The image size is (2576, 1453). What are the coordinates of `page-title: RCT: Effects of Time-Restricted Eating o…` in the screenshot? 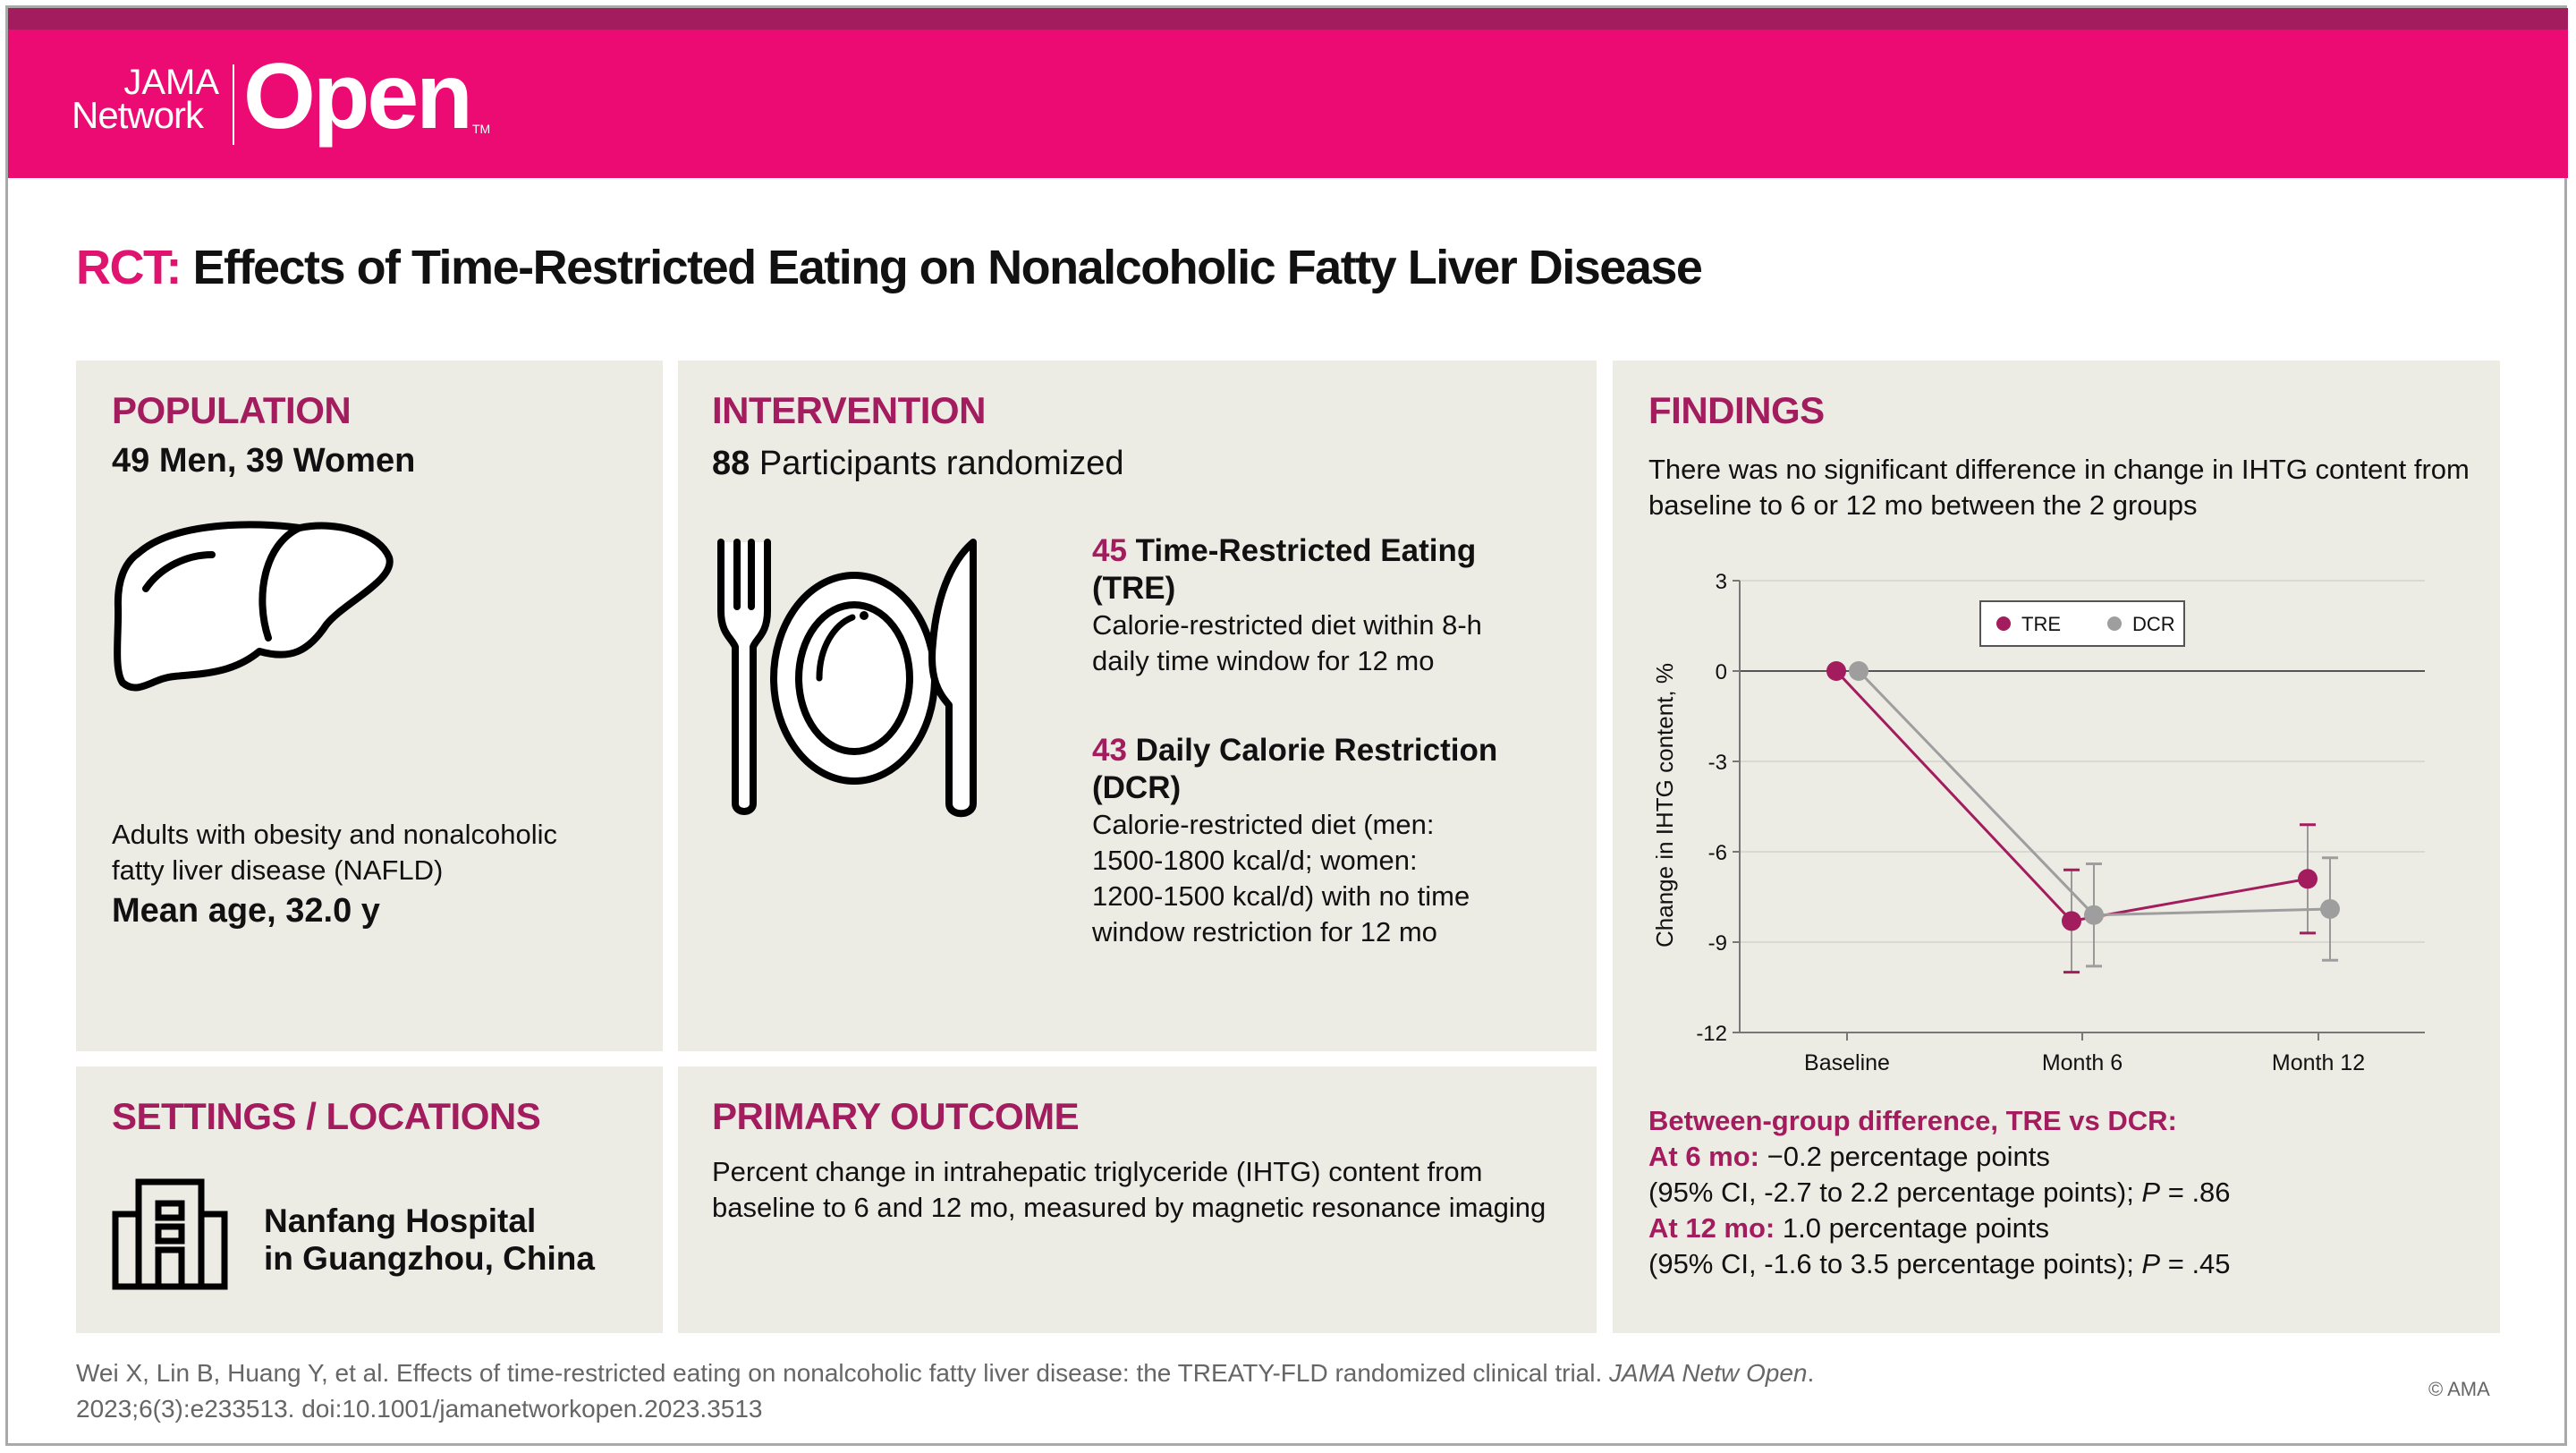 It's located at (889, 267).